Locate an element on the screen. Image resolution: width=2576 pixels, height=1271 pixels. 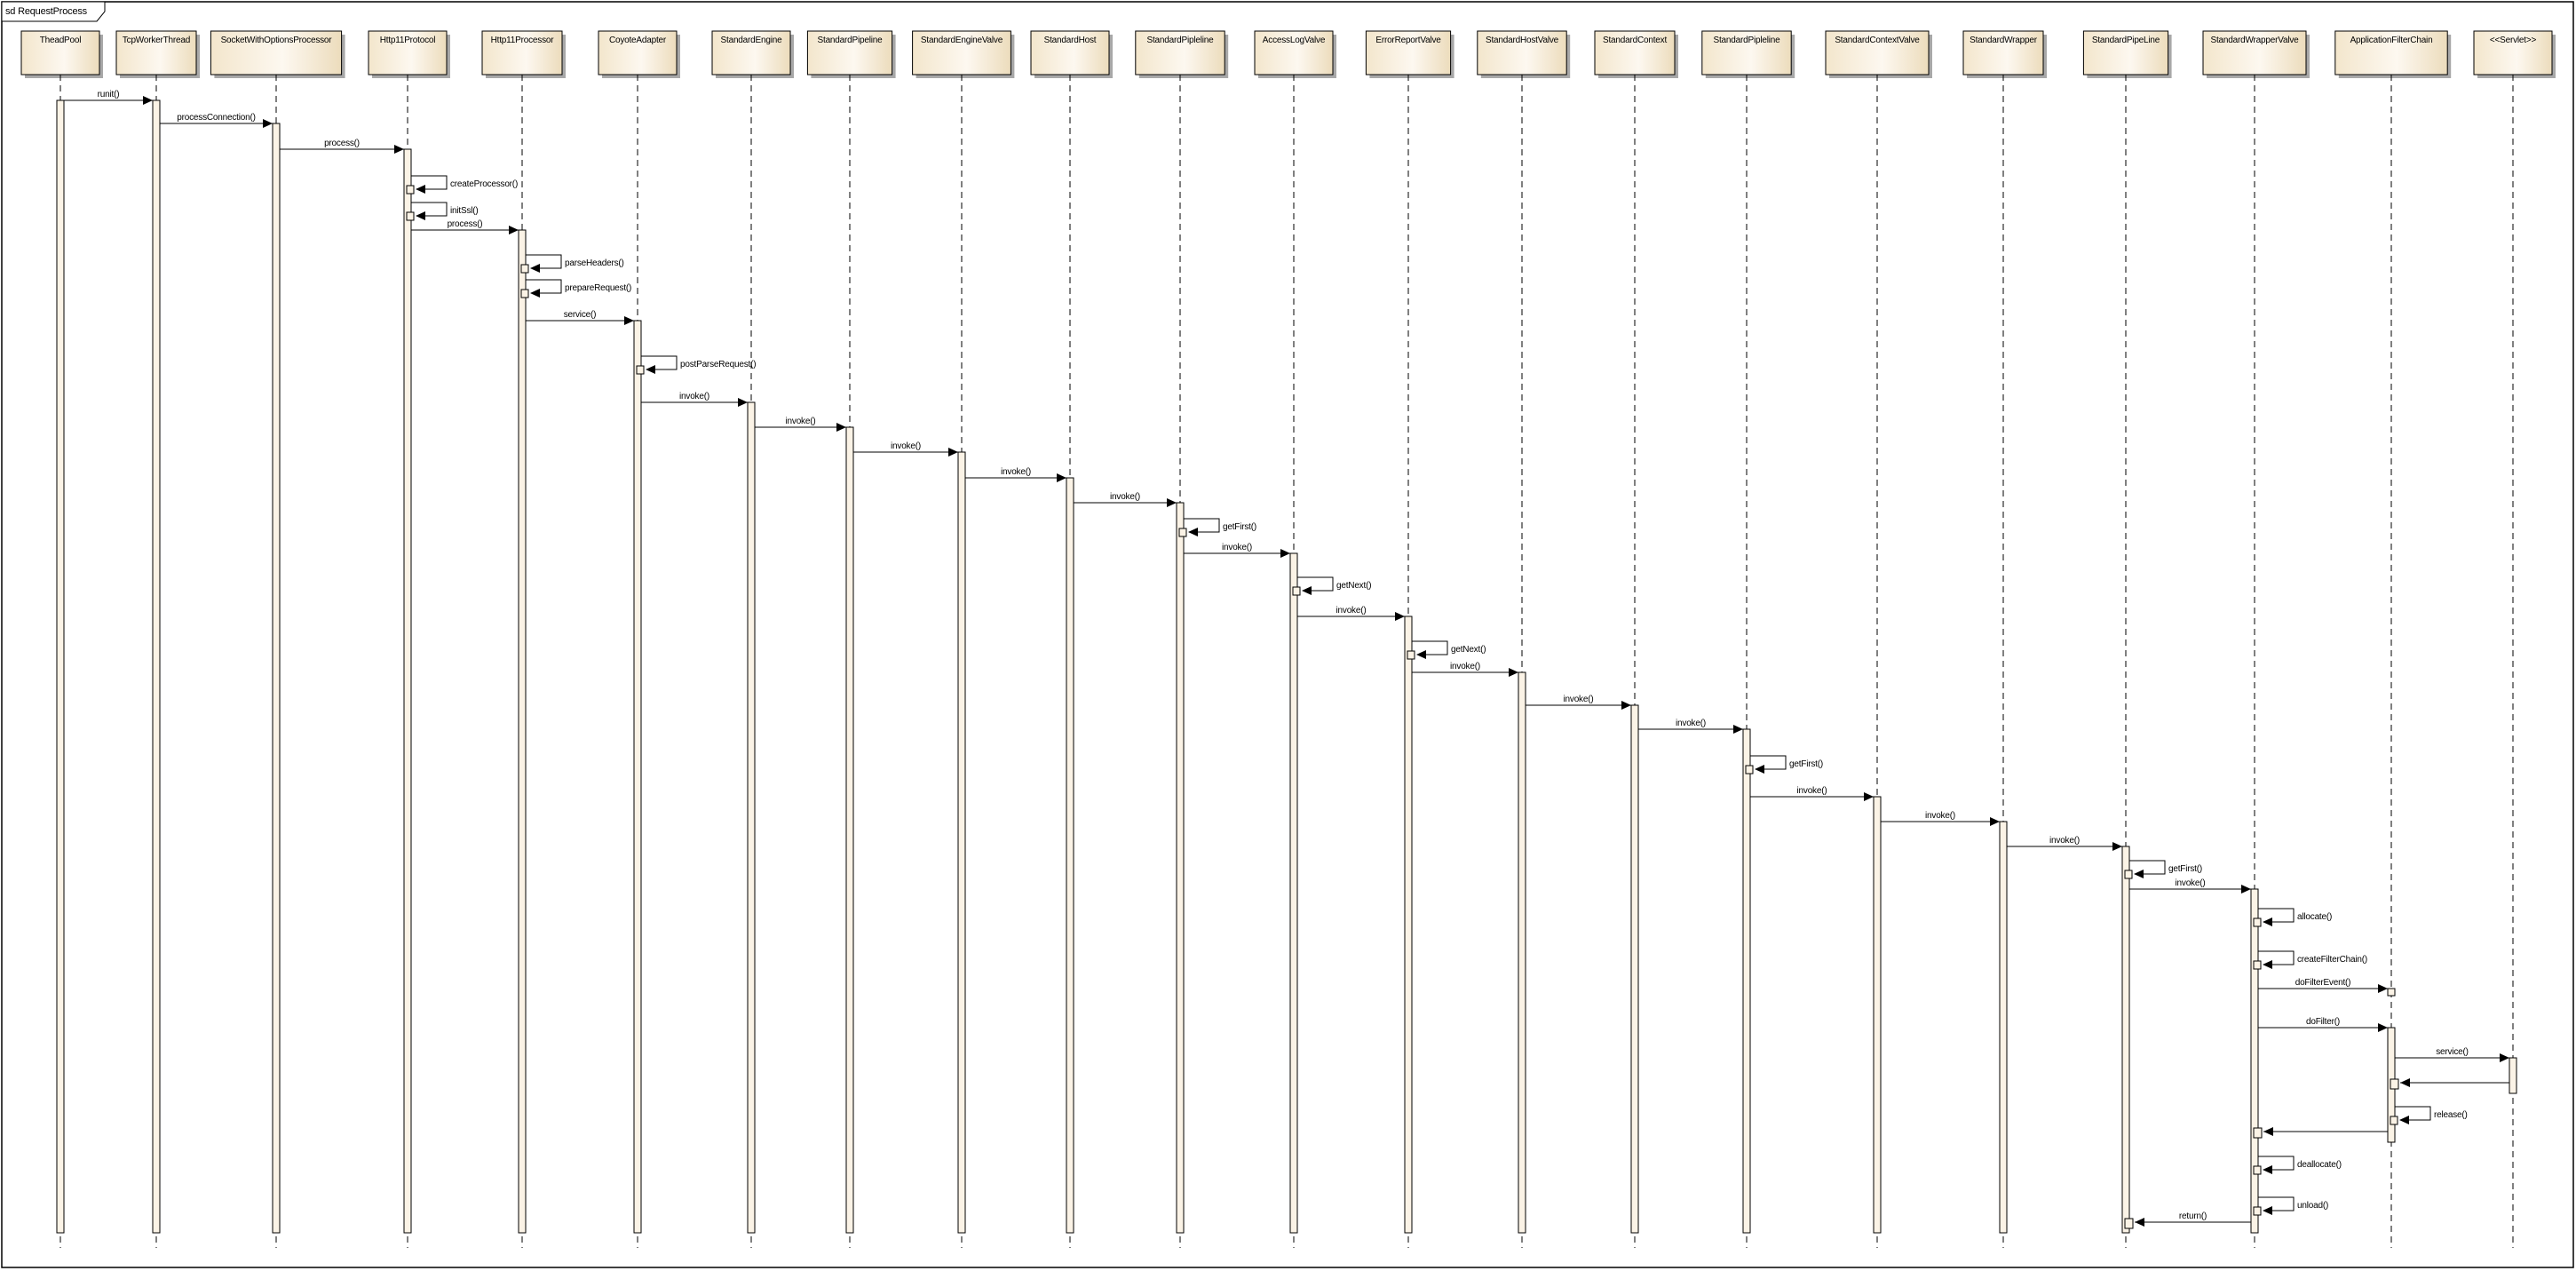
message: processConnection() is located at coordinates (217, 121).